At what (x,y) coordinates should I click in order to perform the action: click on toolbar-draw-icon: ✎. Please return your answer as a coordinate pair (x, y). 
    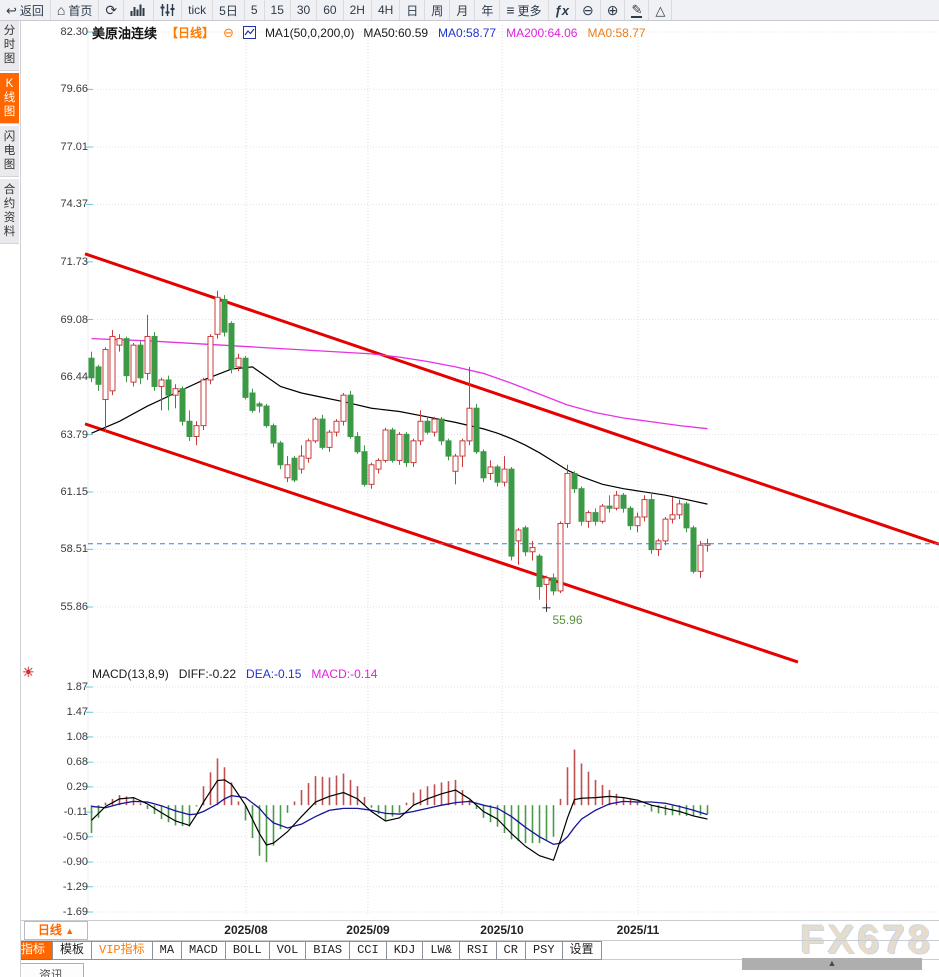
    Looking at the image, I should click on (637, 10).